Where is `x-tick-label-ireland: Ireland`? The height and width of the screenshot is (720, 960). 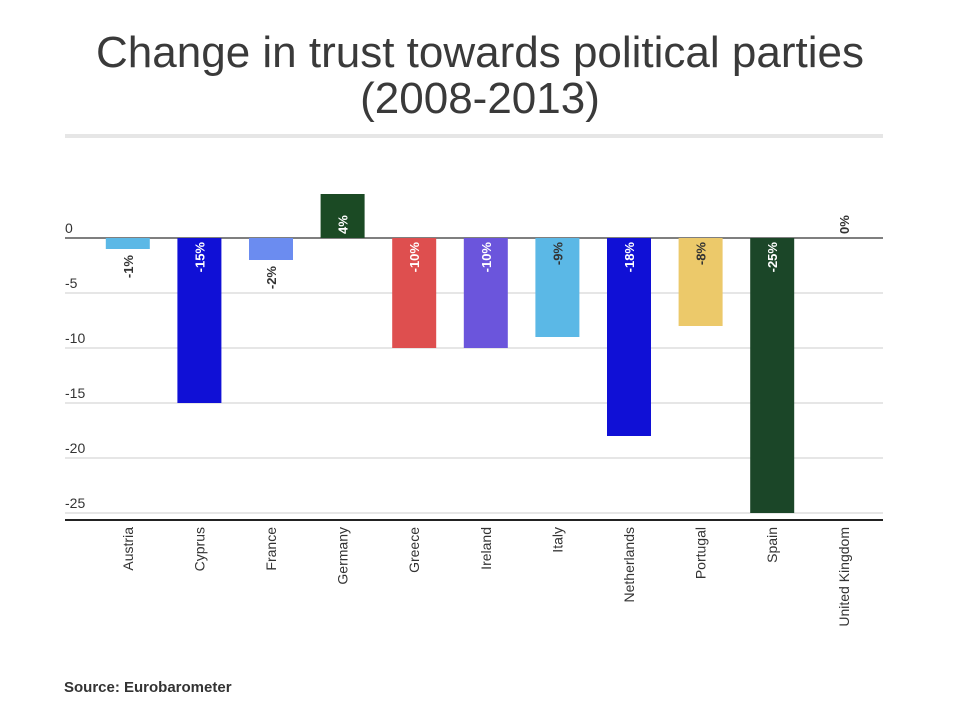
x-tick-label-ireland: Ireland is located at coordinates (486, 548).